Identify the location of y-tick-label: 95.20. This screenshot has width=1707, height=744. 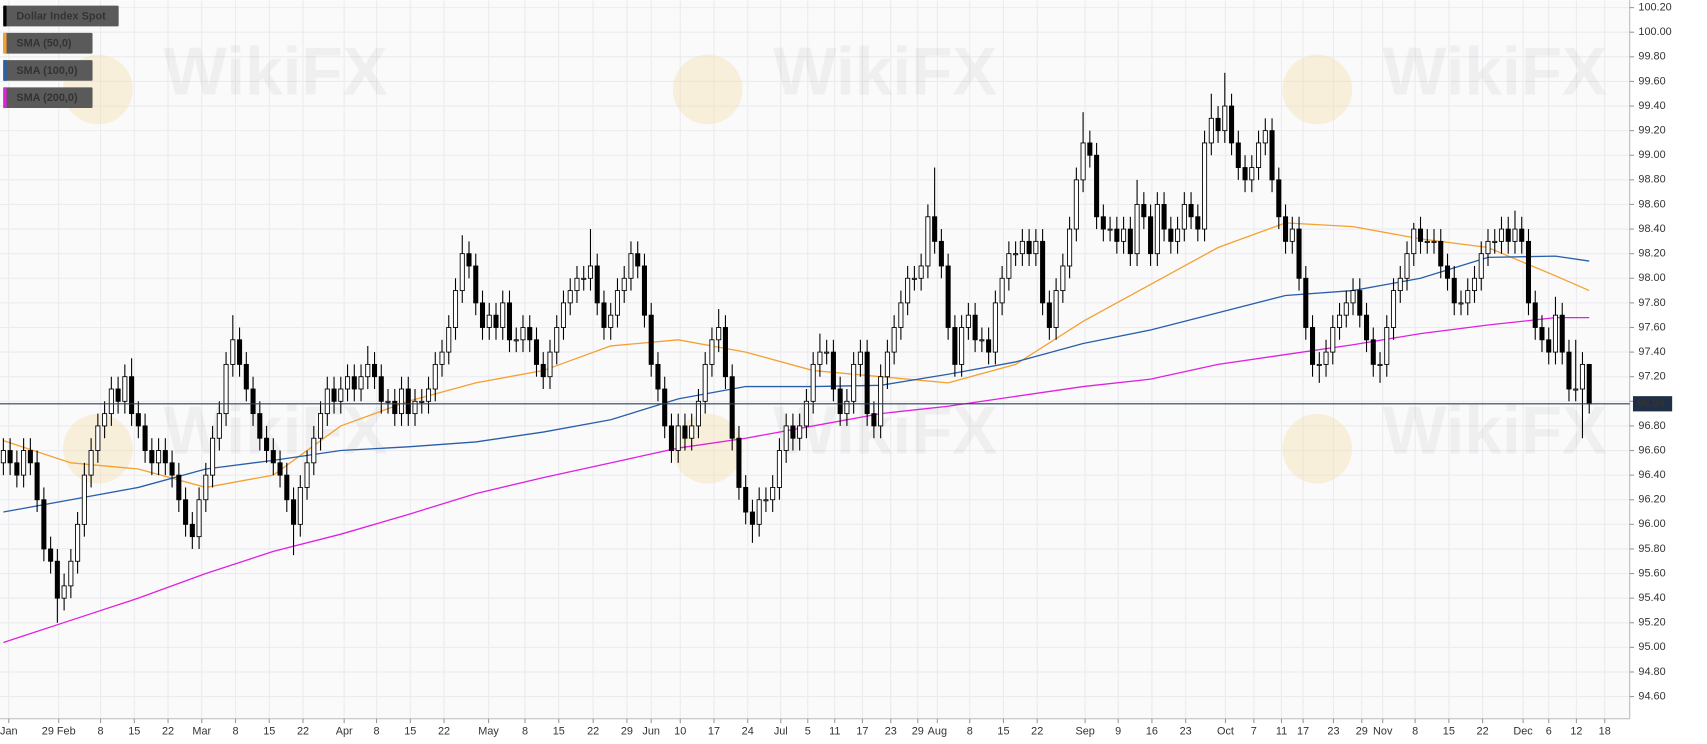
(1651, 623).